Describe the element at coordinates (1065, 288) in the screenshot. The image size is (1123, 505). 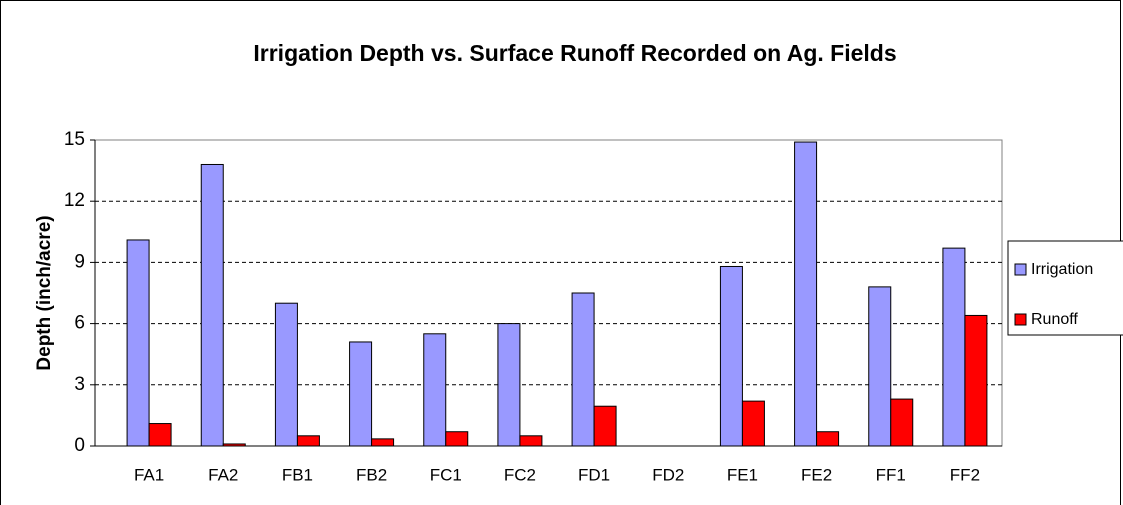
I see `legend` at that location.